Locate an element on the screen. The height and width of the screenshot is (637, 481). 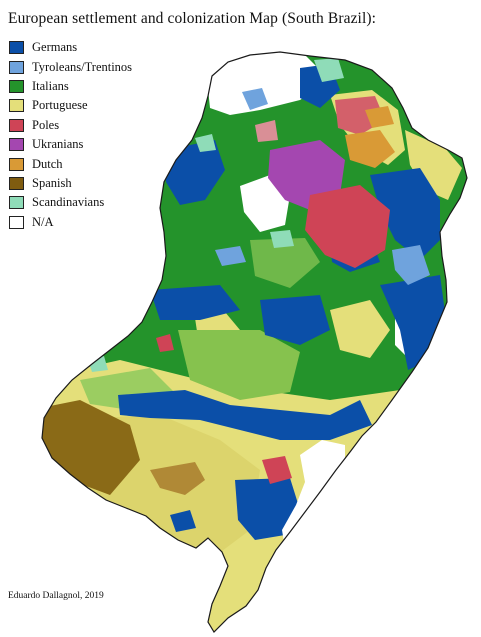
legend-item-ukranians: Ukranians is located at coordinates (70, 144).